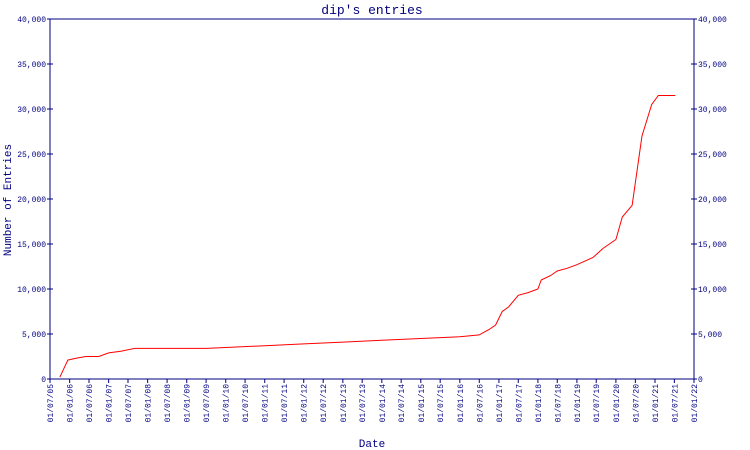  I want to click on x-axis-label: Date, so click(372, 444).